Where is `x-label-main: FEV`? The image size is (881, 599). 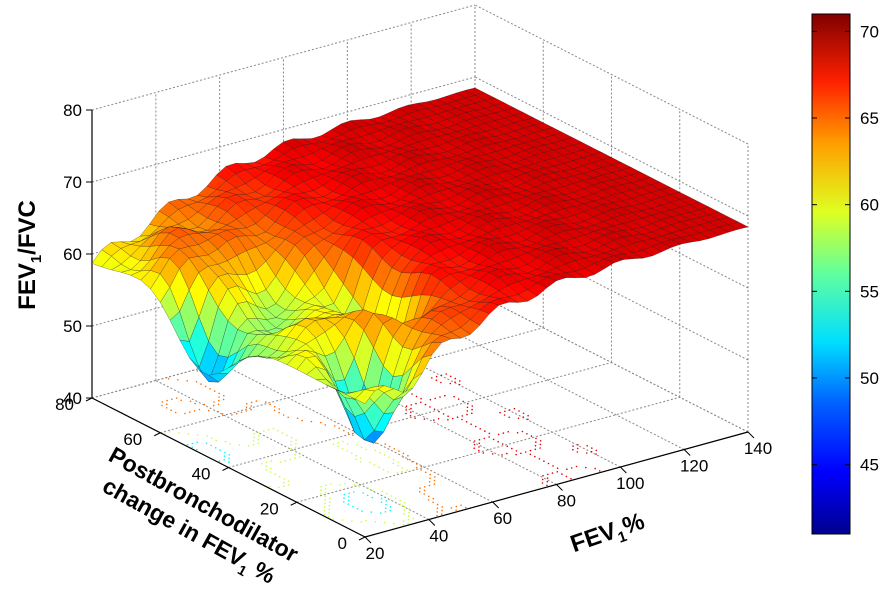
x-label-main: FEV is located at coordinates (593, 537).